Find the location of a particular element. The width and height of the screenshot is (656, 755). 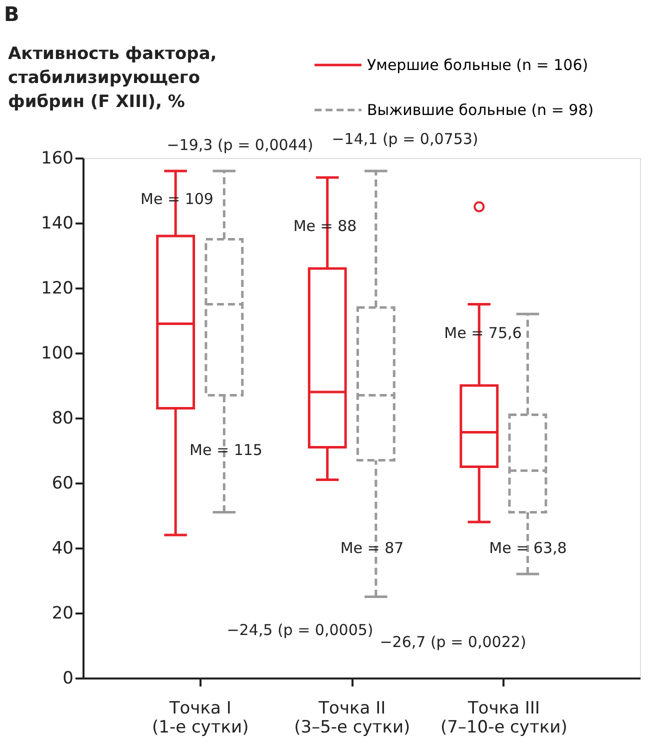

x-tick-label: Точка II (3–5-е сутки) is located at coordinates (352, 718).